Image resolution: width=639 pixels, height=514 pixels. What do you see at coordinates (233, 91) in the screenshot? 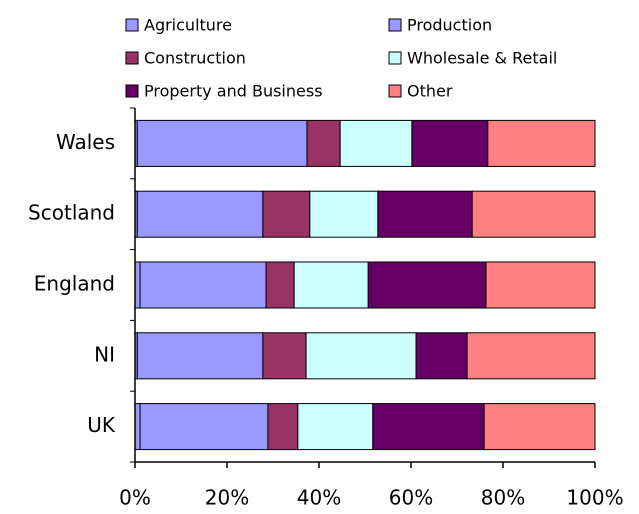
I see `legend-label: Property and Business` at bounding box center [233, 91].